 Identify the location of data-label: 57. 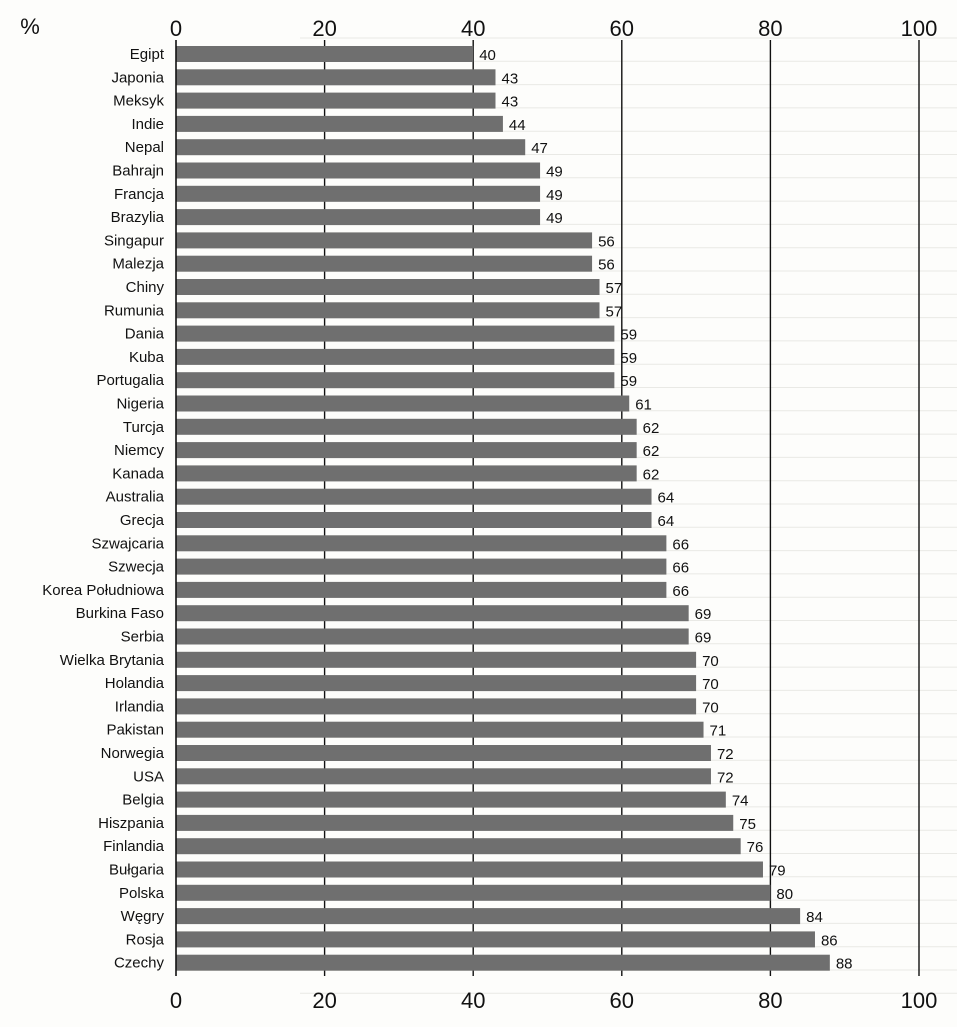
(614, 288).